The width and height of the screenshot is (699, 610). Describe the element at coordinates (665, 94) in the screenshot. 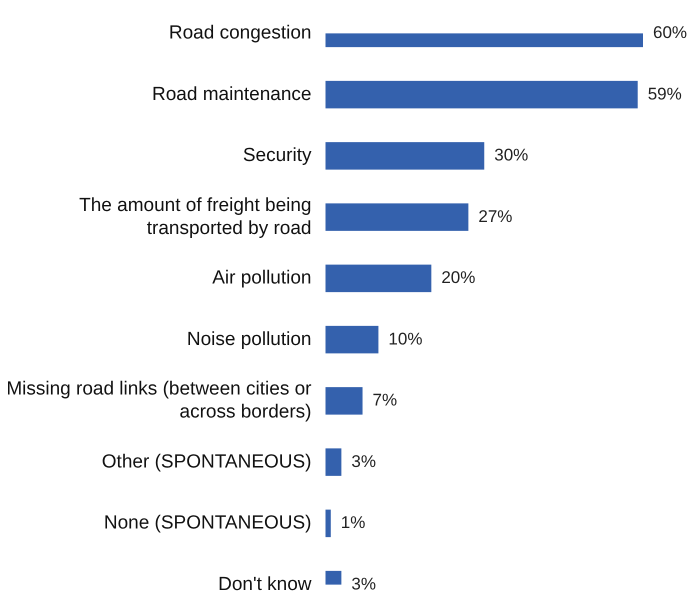

I see `data-label: 59%` at that location.